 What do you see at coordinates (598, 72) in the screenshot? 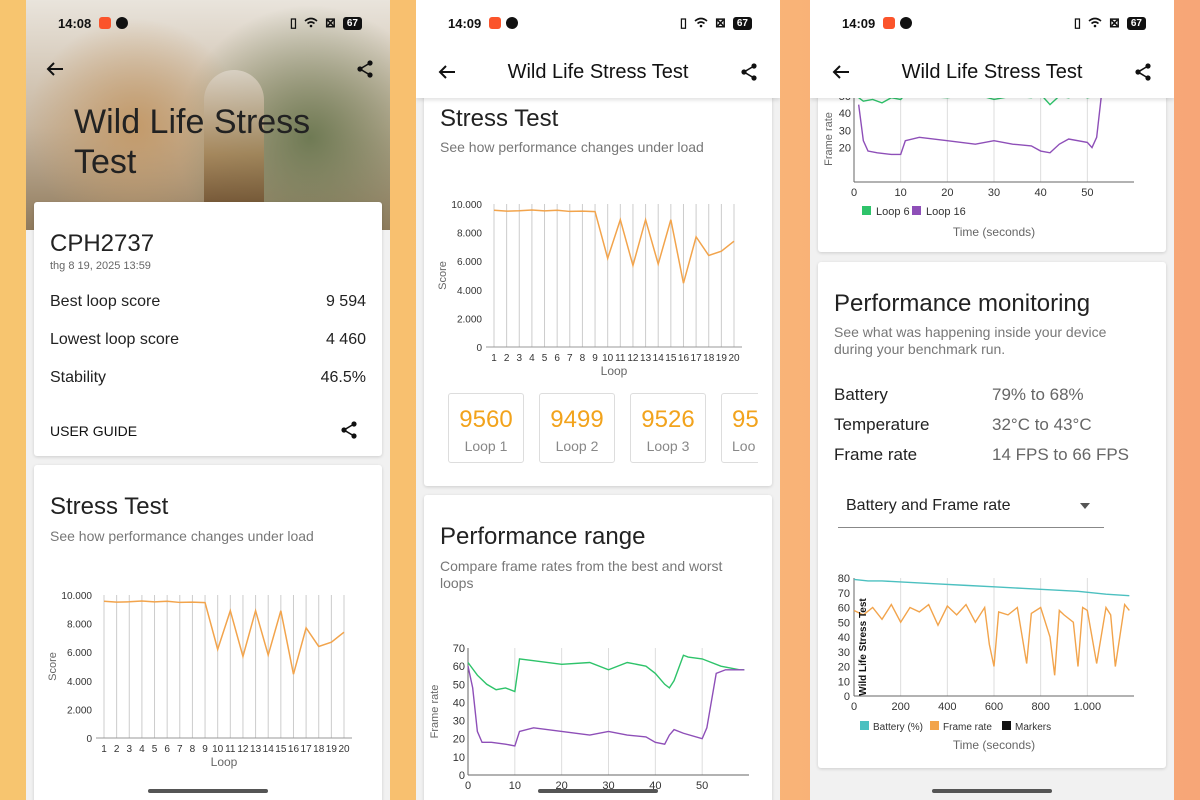
I see `app-bar: Wild Life Stress Test` at bounding box center [598, 72].